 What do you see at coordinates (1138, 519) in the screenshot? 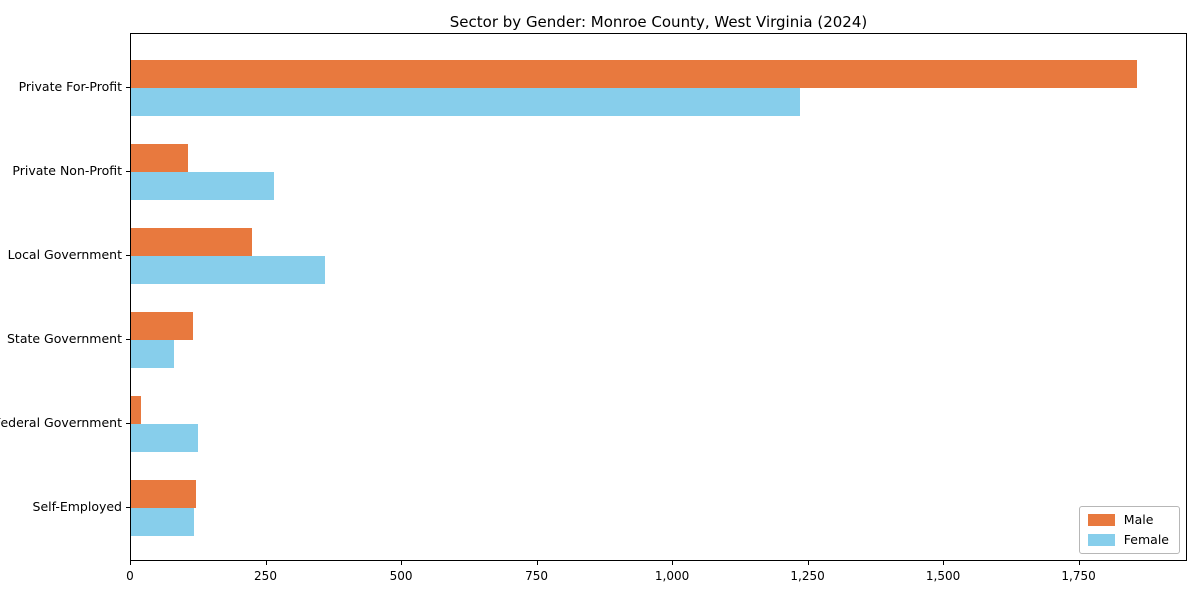
I see `legend-label: Male` at bounding box center [1138, 519].